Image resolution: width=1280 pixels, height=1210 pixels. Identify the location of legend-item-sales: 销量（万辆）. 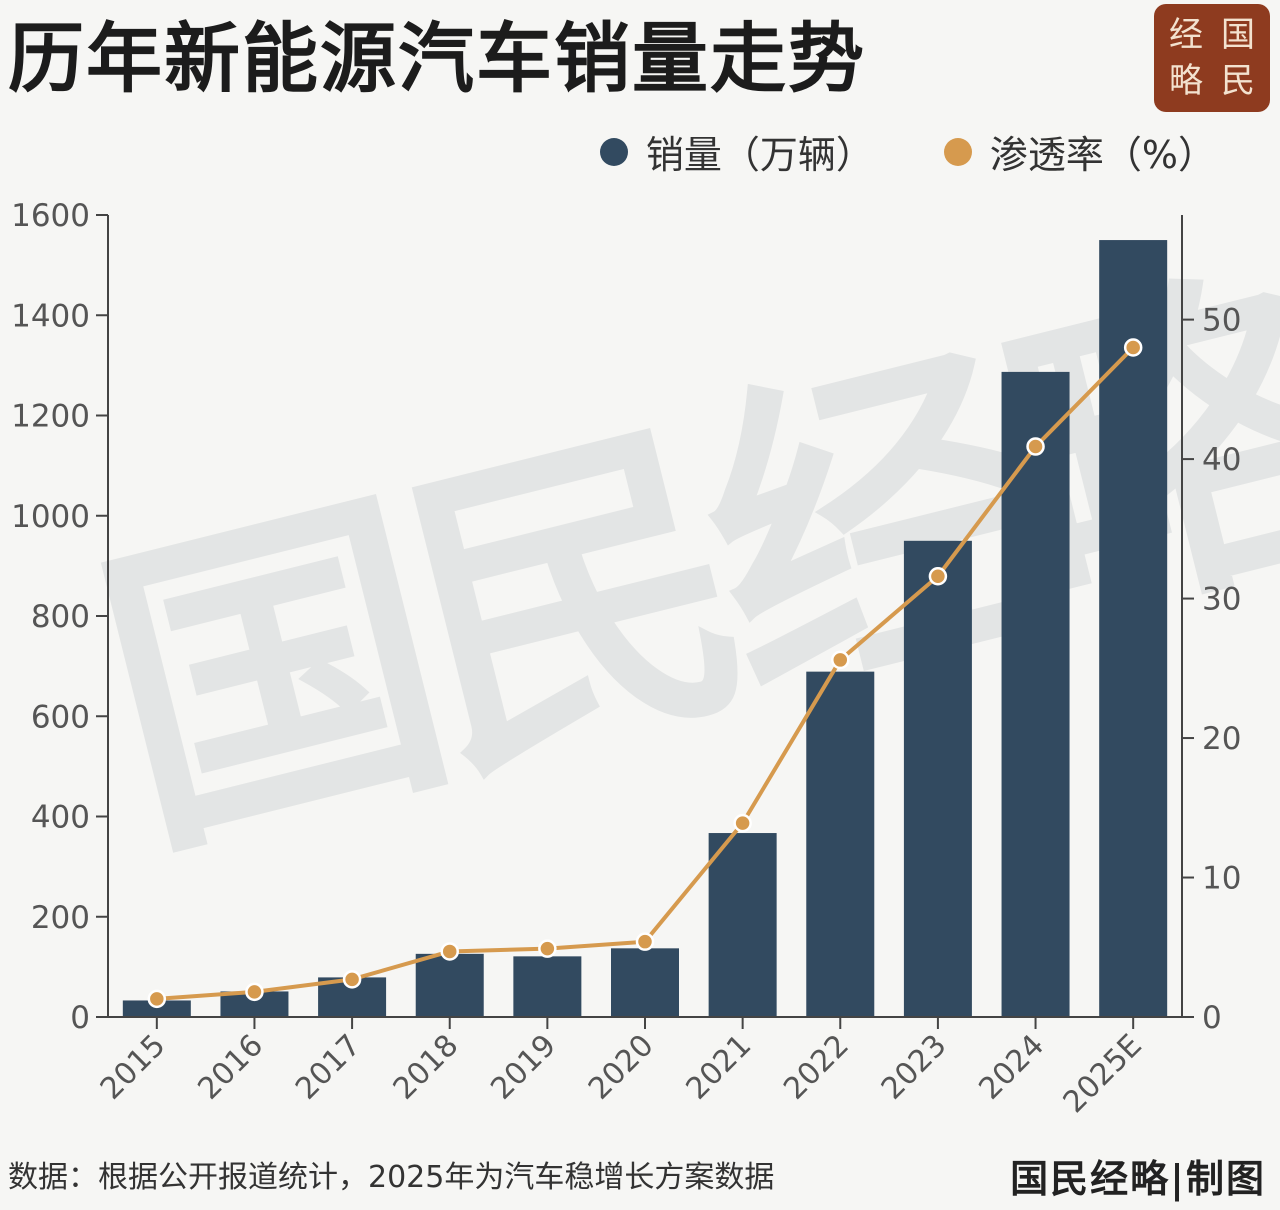
(736, 151).